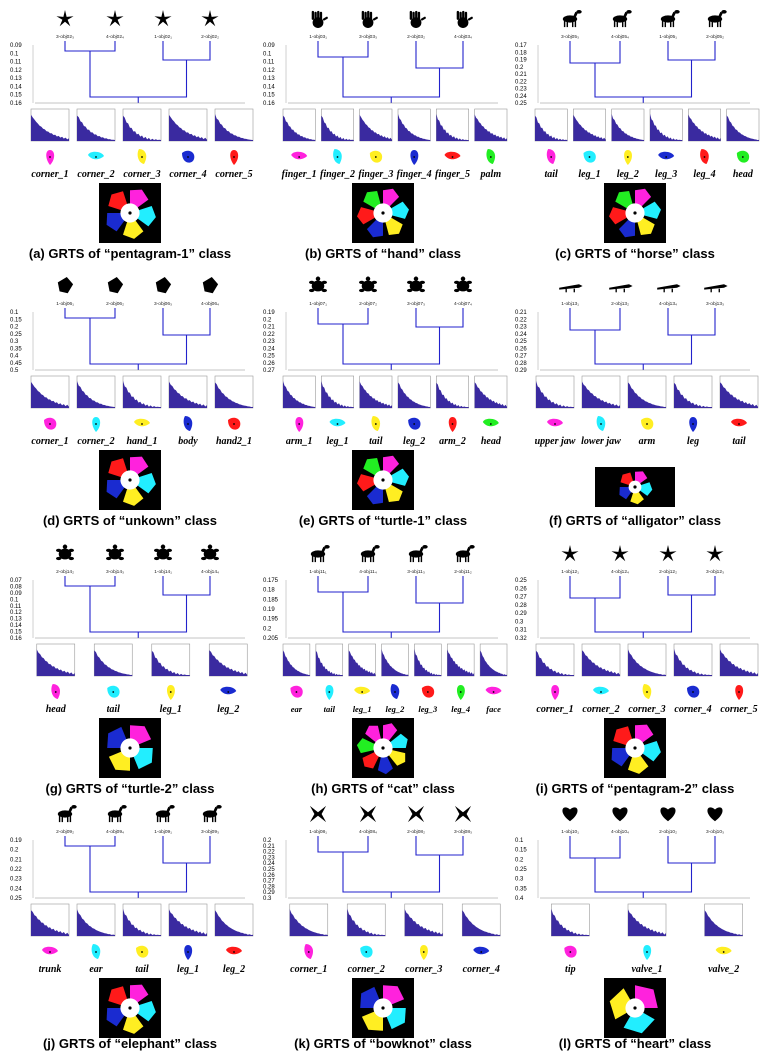  Describe the element at coordinates (601, 441) in the screenshot. I see `part-label: lower jaw` at that location.